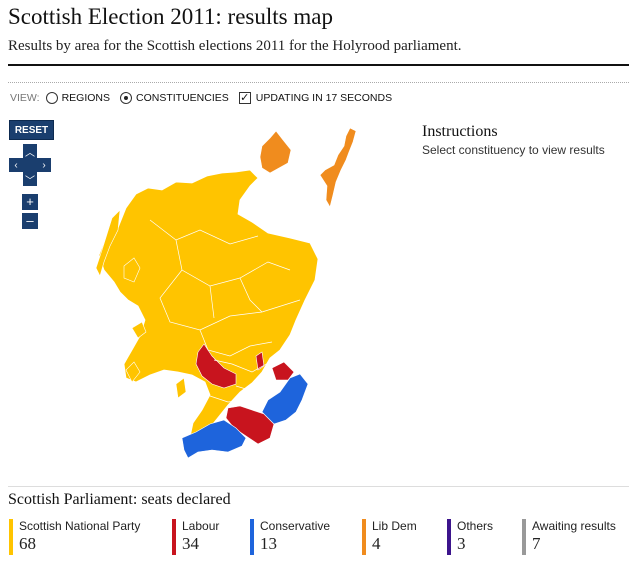 Image resolution: width=637 pixels, height=563 pixels. I want to click on auto-update-toggle: ✓ UPDATING IN 17 SECONDS, so click(315, 98).